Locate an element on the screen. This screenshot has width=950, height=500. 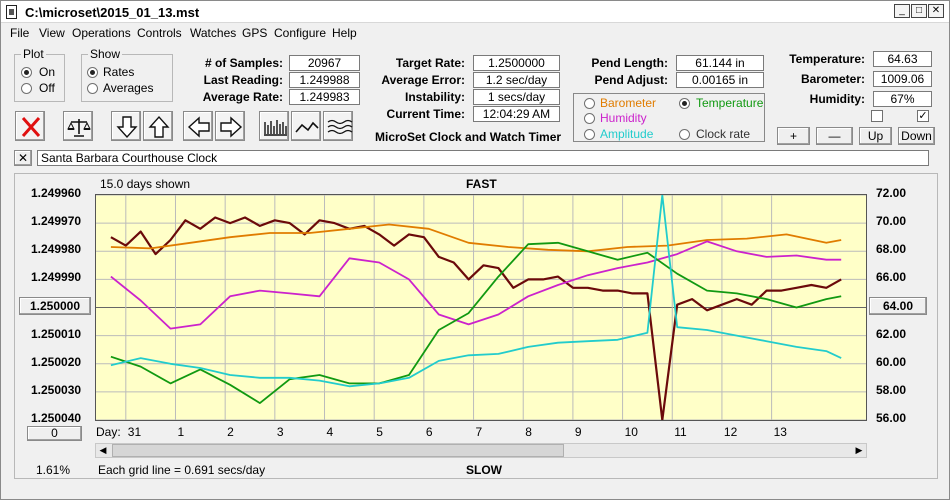
day-tick-label: 31 is located at coordinates (134, 432).